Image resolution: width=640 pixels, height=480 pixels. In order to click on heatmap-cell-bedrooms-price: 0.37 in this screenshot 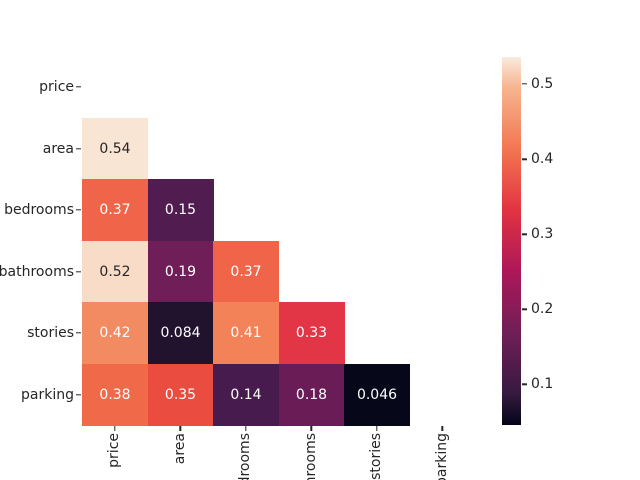, I will do `click(115, 210)`.